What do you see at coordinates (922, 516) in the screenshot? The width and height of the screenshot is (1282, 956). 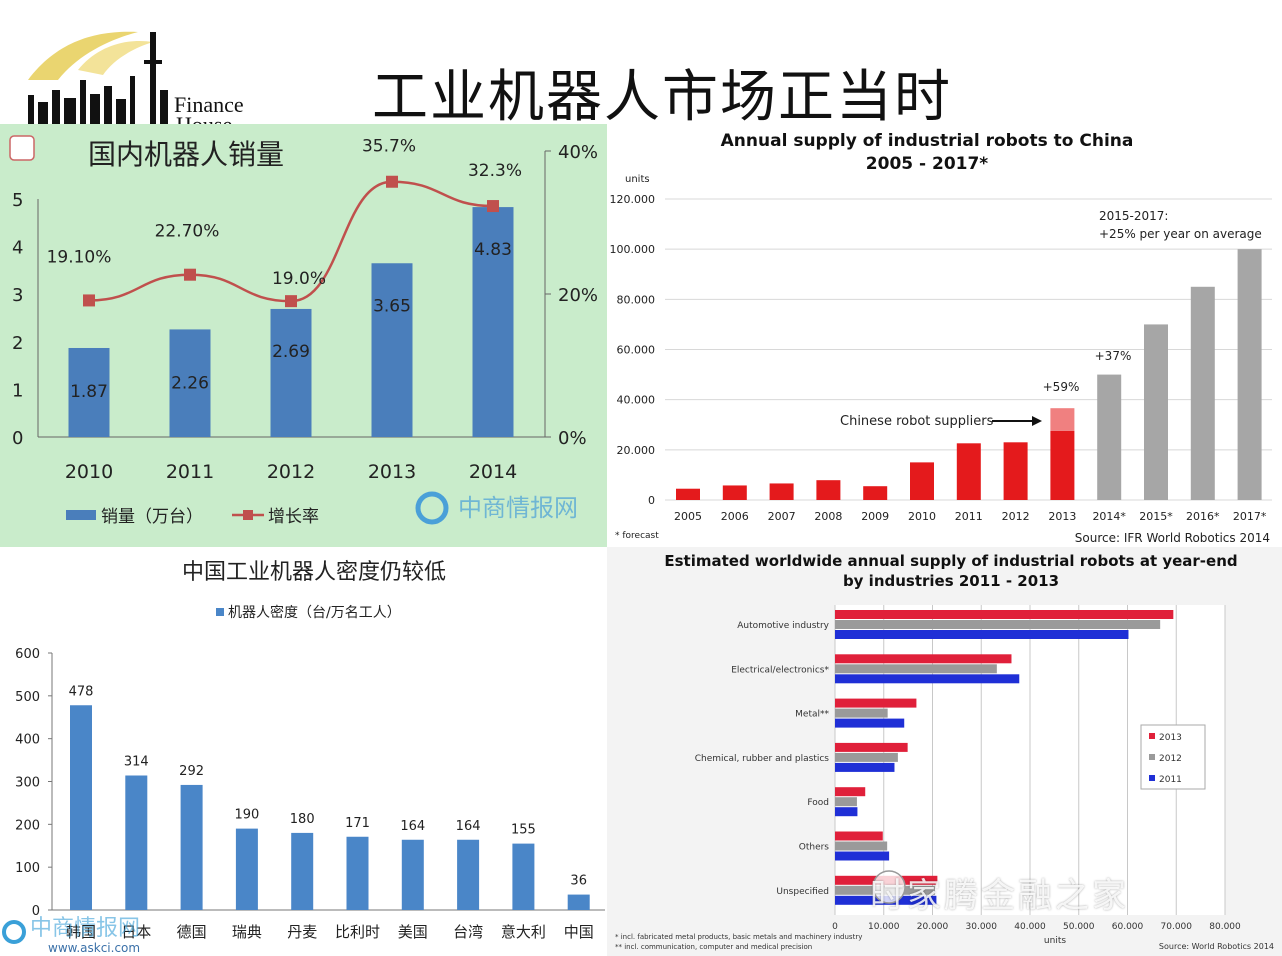 I see `chart2-x-tick: 2010` at bounding box center [922, 516].